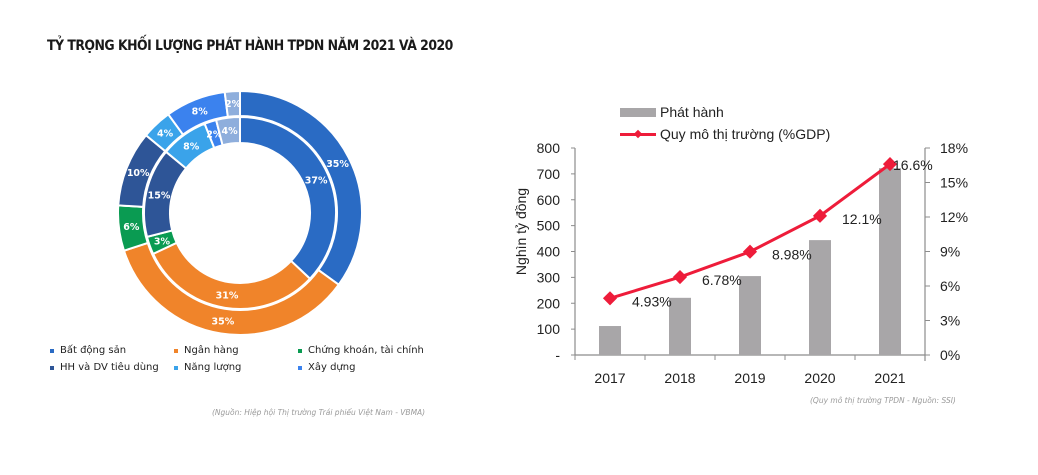  Describe the element at coordinates (610, 340) in the screenshot. I see `bar-2017` at that location.